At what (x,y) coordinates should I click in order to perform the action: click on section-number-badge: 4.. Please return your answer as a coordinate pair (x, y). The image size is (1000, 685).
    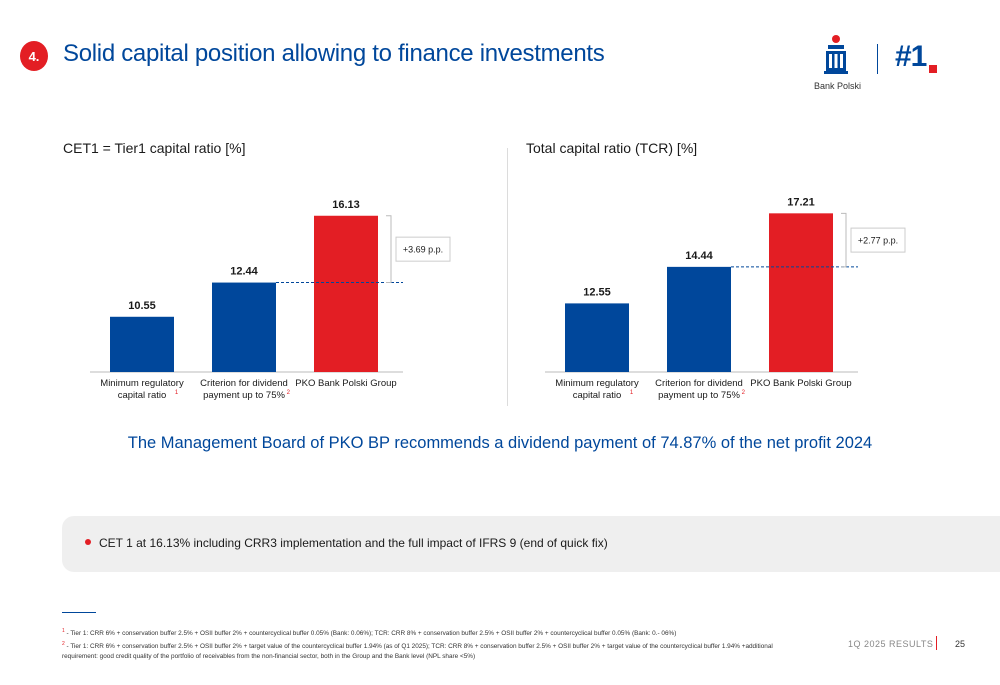
    Looking at the image, I should click on (34, 56).